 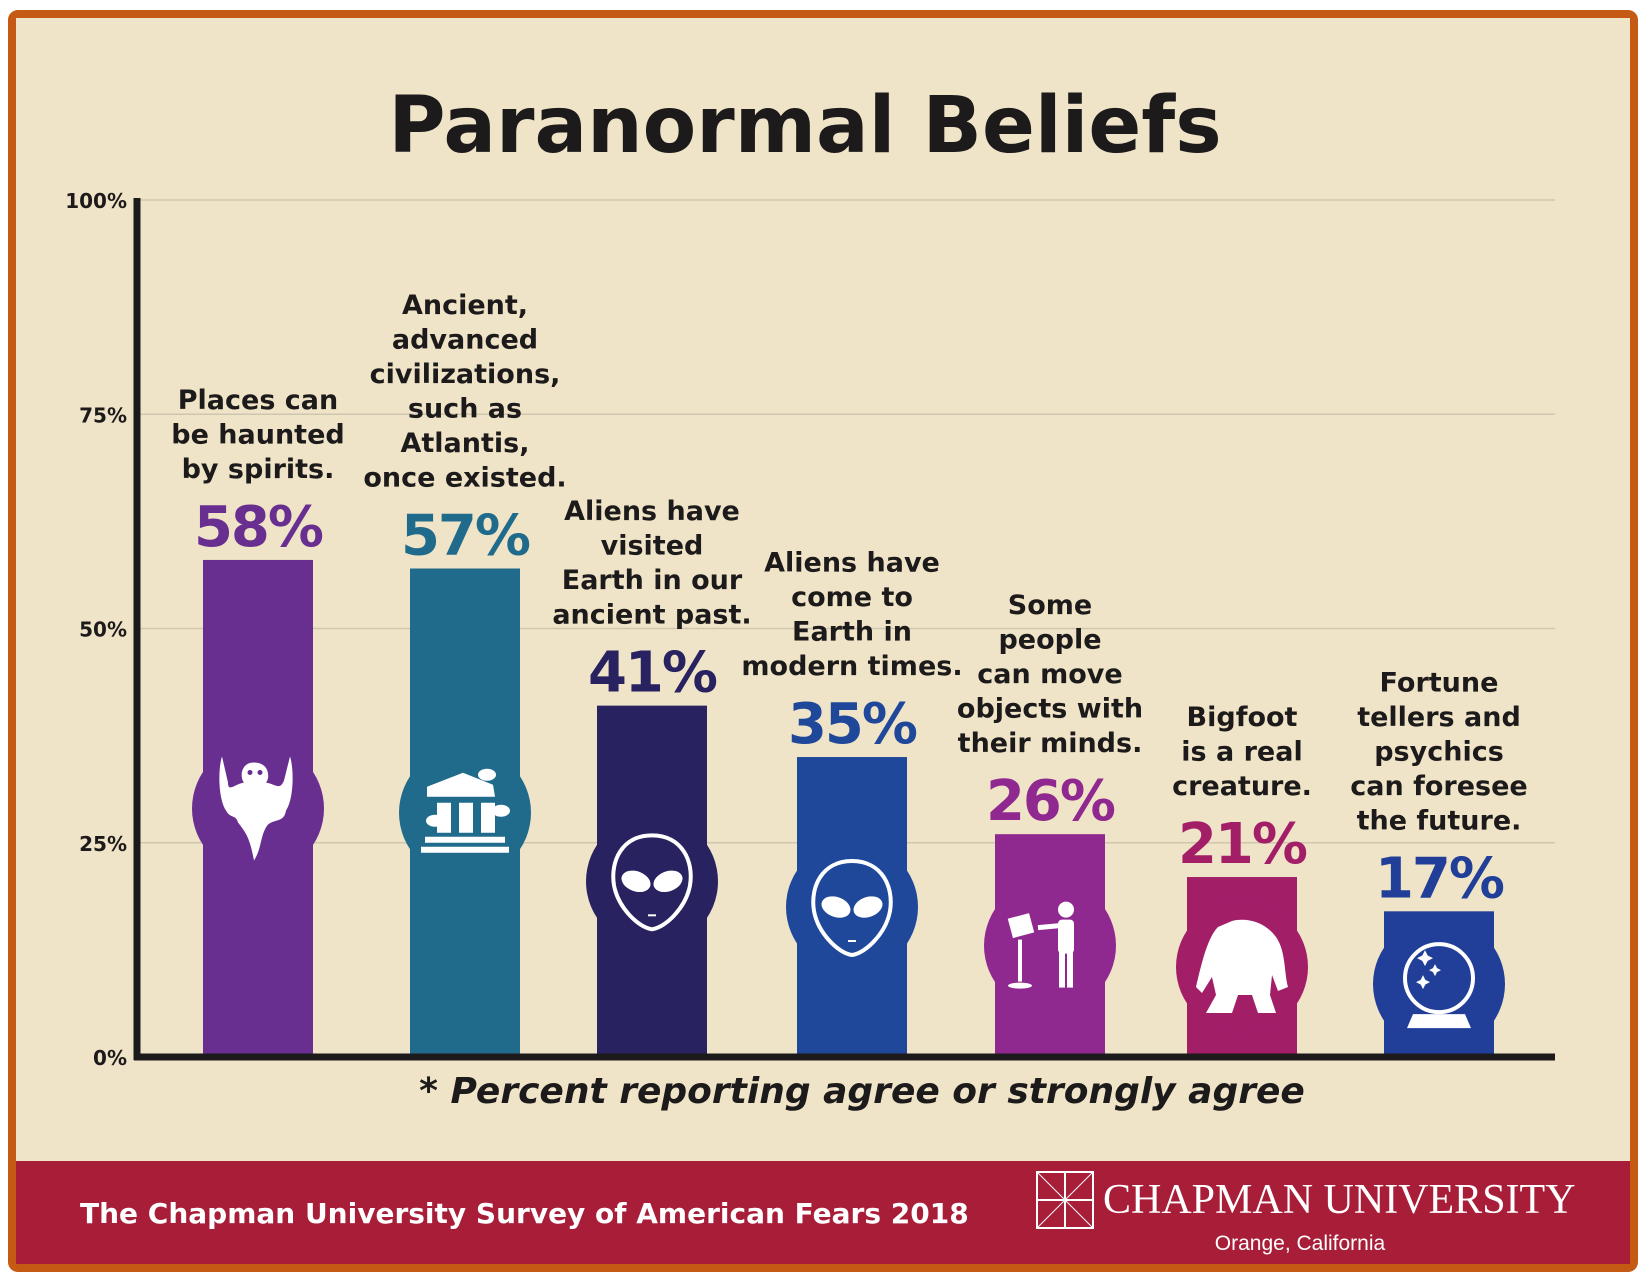 I want to click on bigfoot-icon, so click(x=1242, y=966).